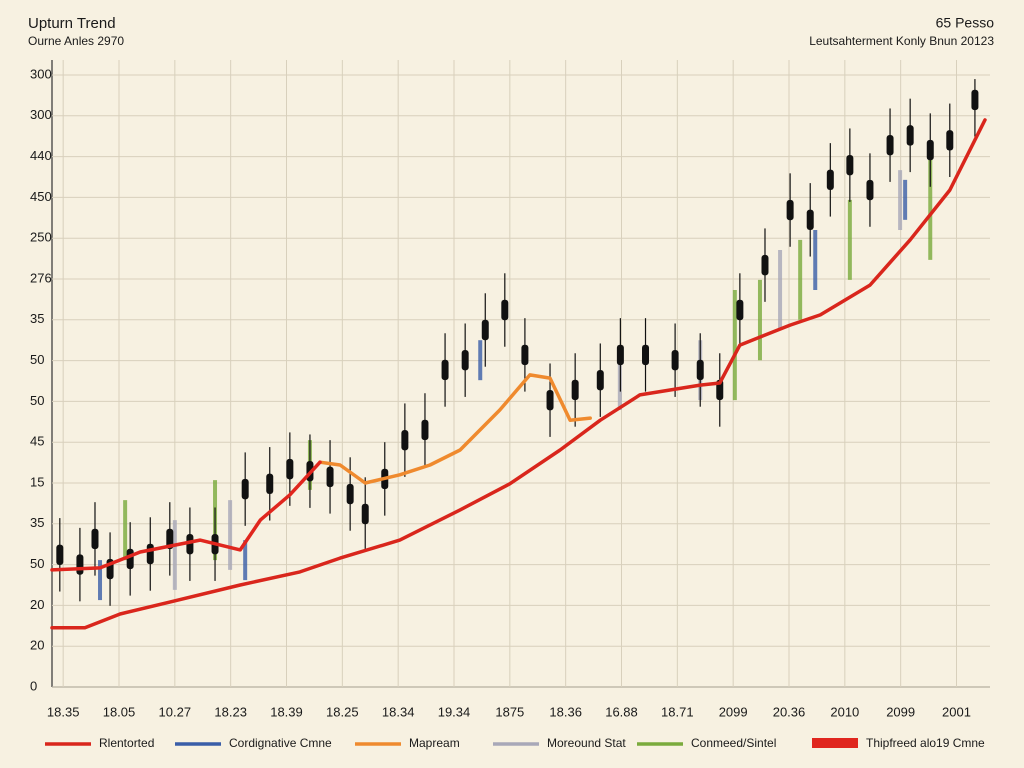  What do you see at coordinates (844, 711) in the screenshot?
I see `x-tick-label: 2010` at bounding box center [844, 711].